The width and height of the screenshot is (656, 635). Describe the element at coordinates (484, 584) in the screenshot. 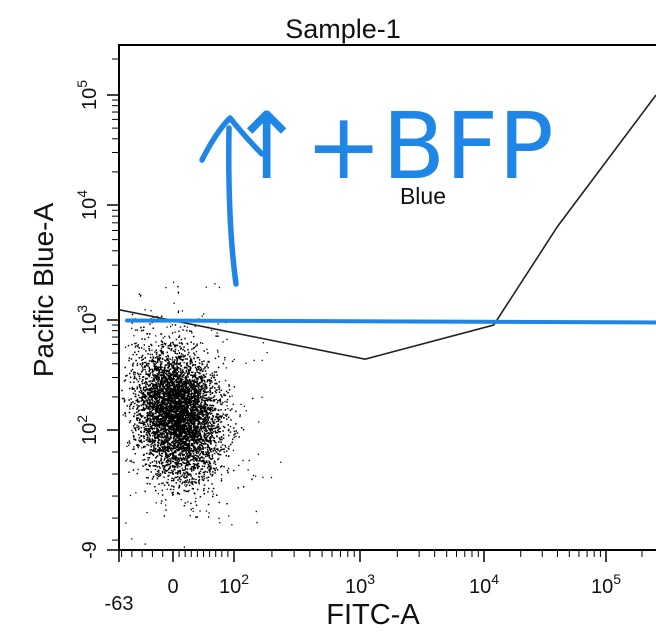

I see `x-tick-label: 10⁴` at that location.